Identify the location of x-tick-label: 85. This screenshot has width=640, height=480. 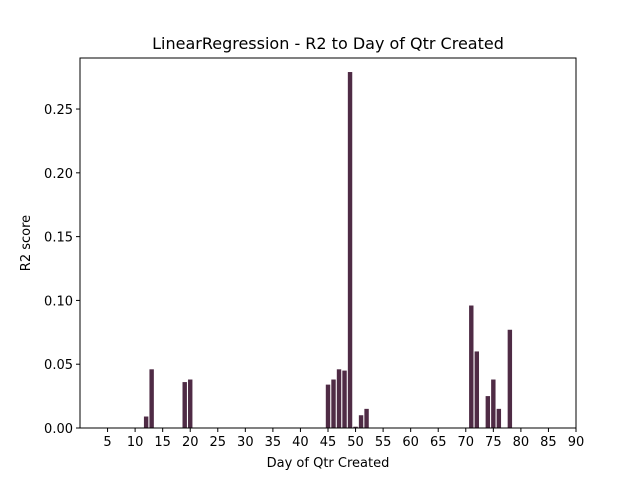
(548, 442).